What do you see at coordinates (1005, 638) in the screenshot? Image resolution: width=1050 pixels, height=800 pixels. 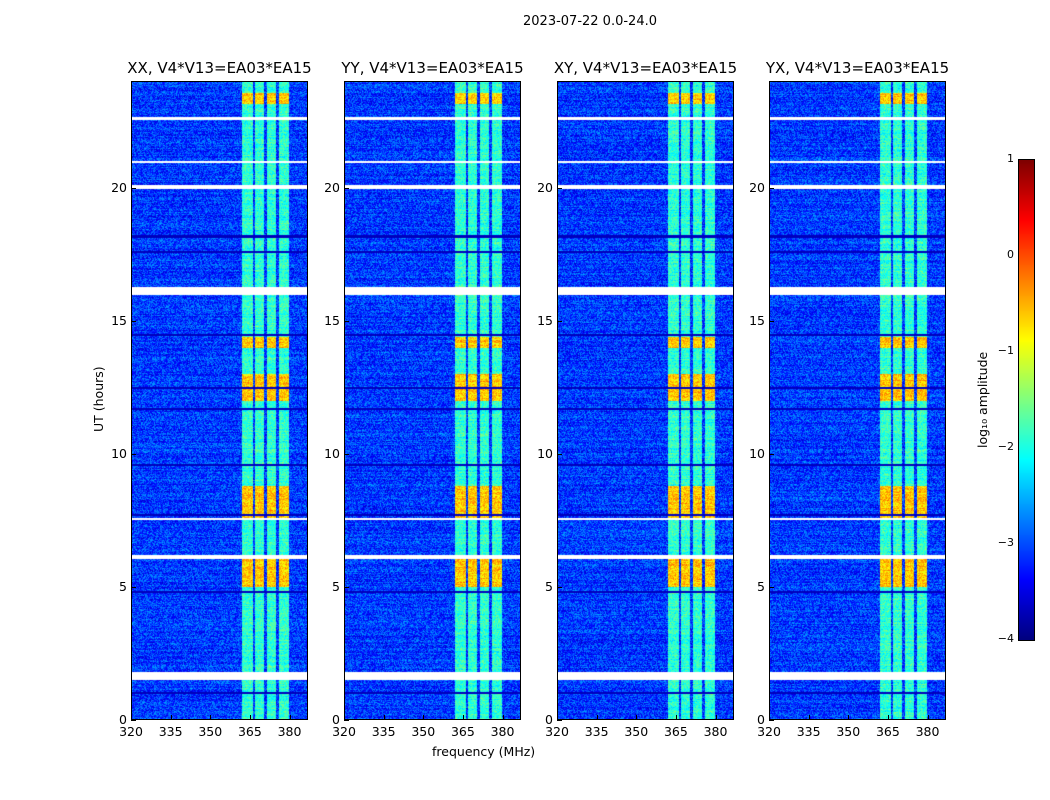 I see `colorbar-tick-label: −4` at bounding box center [1005, 638].